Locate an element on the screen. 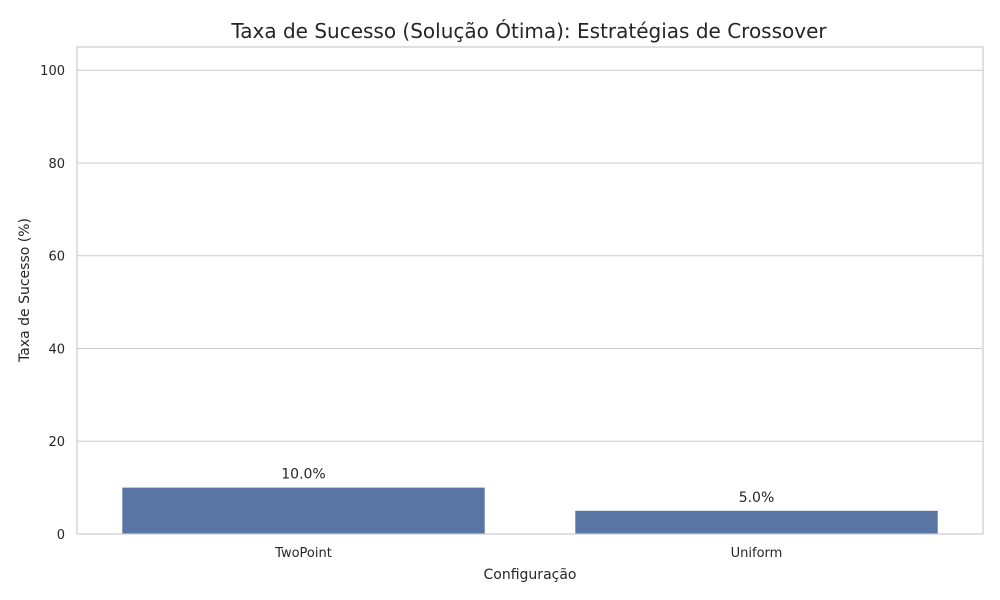 This screenshot has width=1000, height=600. bar-uniform is located at coordinates (756, 522).